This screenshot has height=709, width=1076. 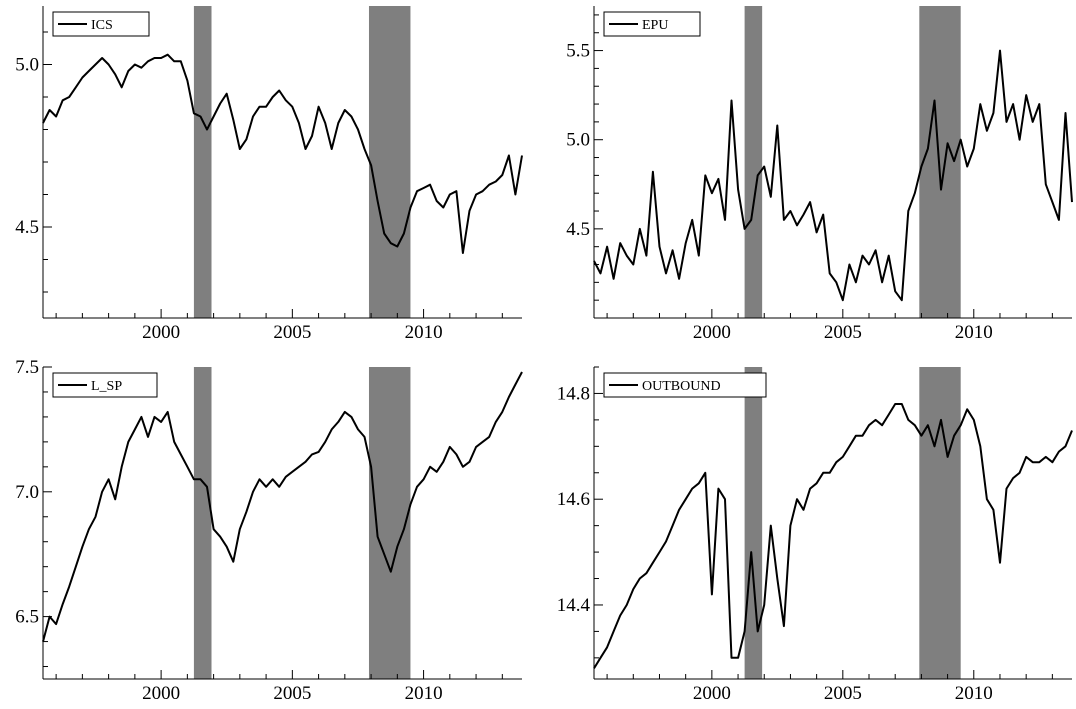 What do you see at coordinates (573, 393) in the screenshot?
I see `y-tick-label: 14.8` at bounding box center [573, 393].